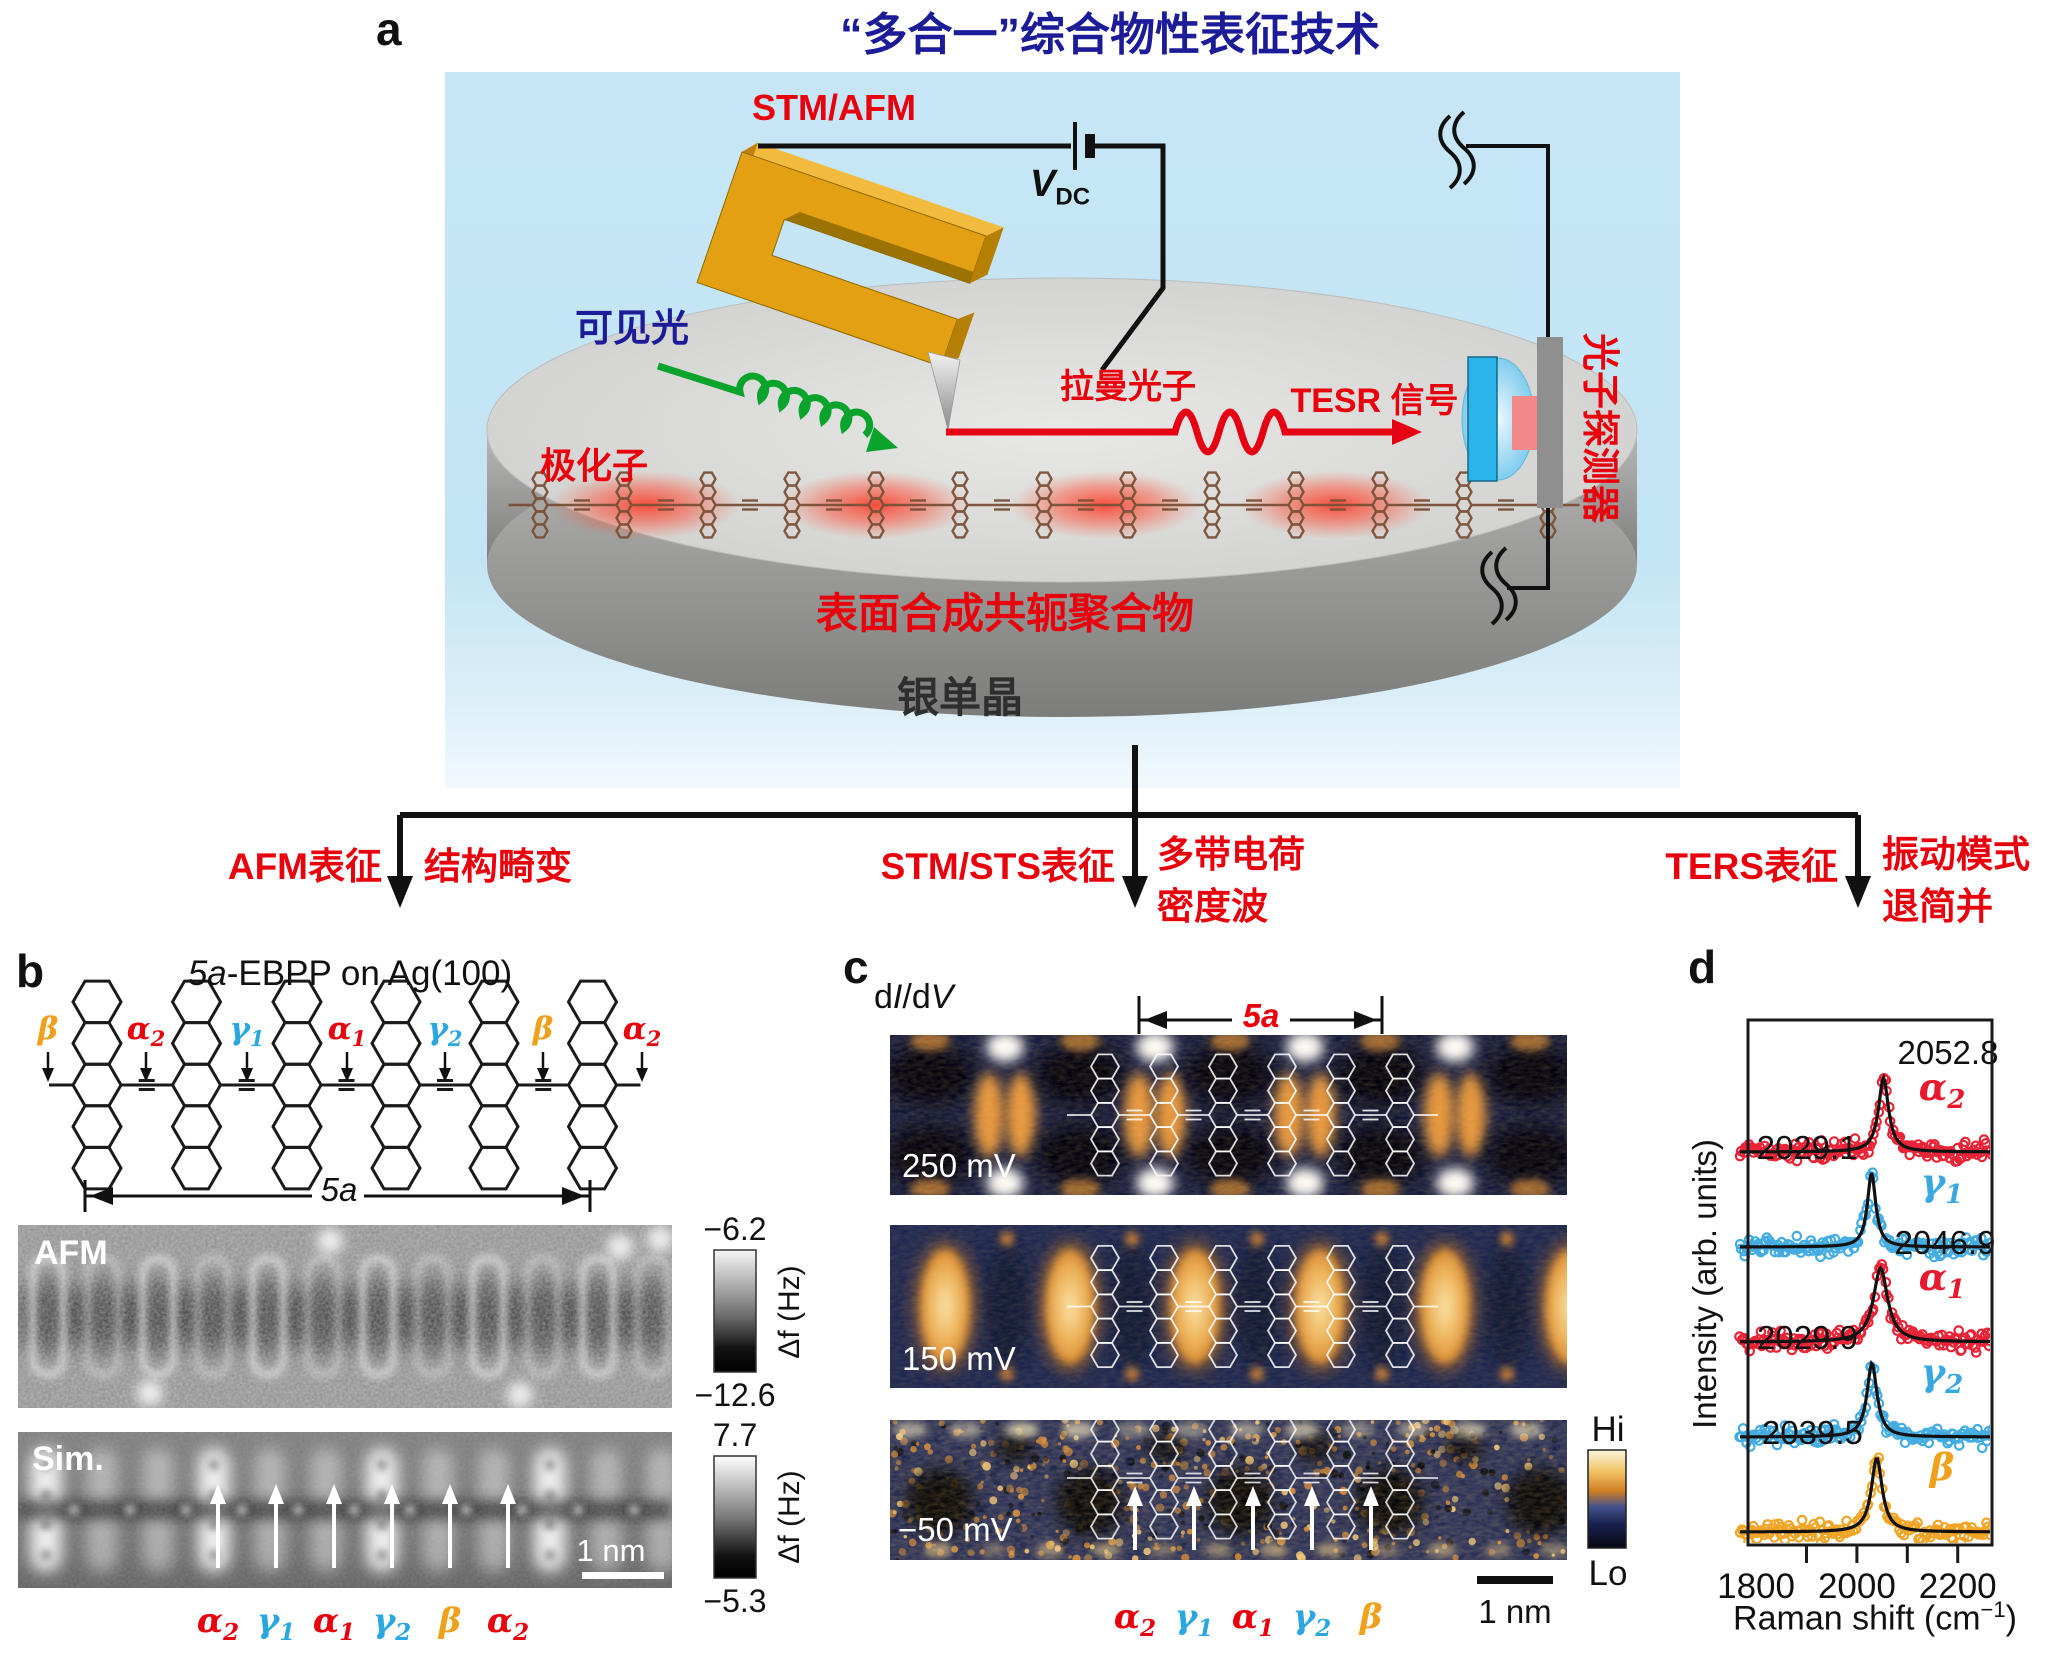 Image resolution: width=2048 pixels, height=1653 pixels. I want to click on peak-value-label: 2029.9, so click(1807, 1337).